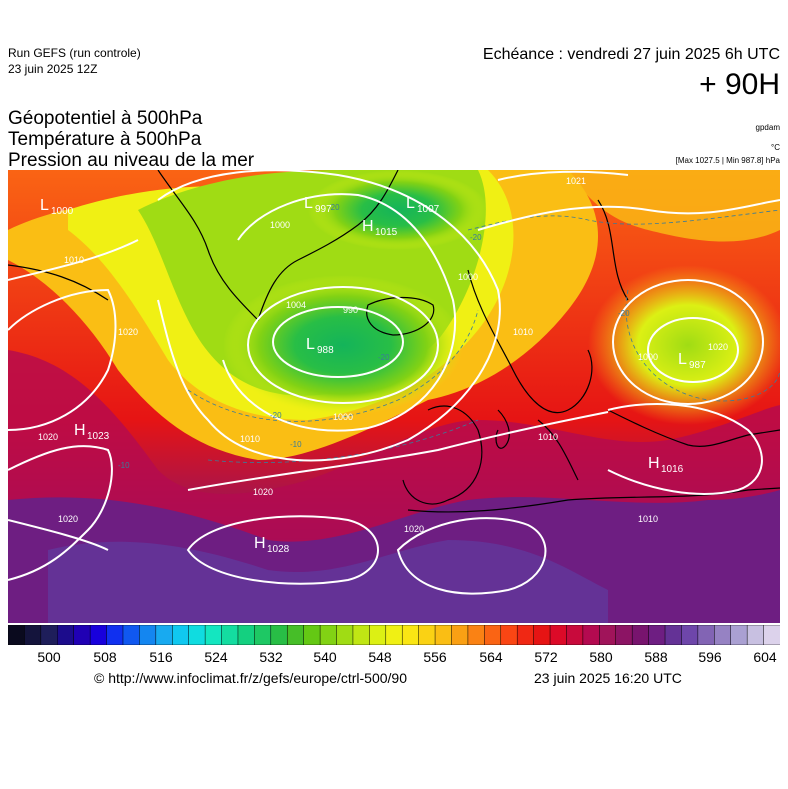  Describe the element at coordinates (710, 657) in the screenshot. I see `scale-tick: 596` at that location.